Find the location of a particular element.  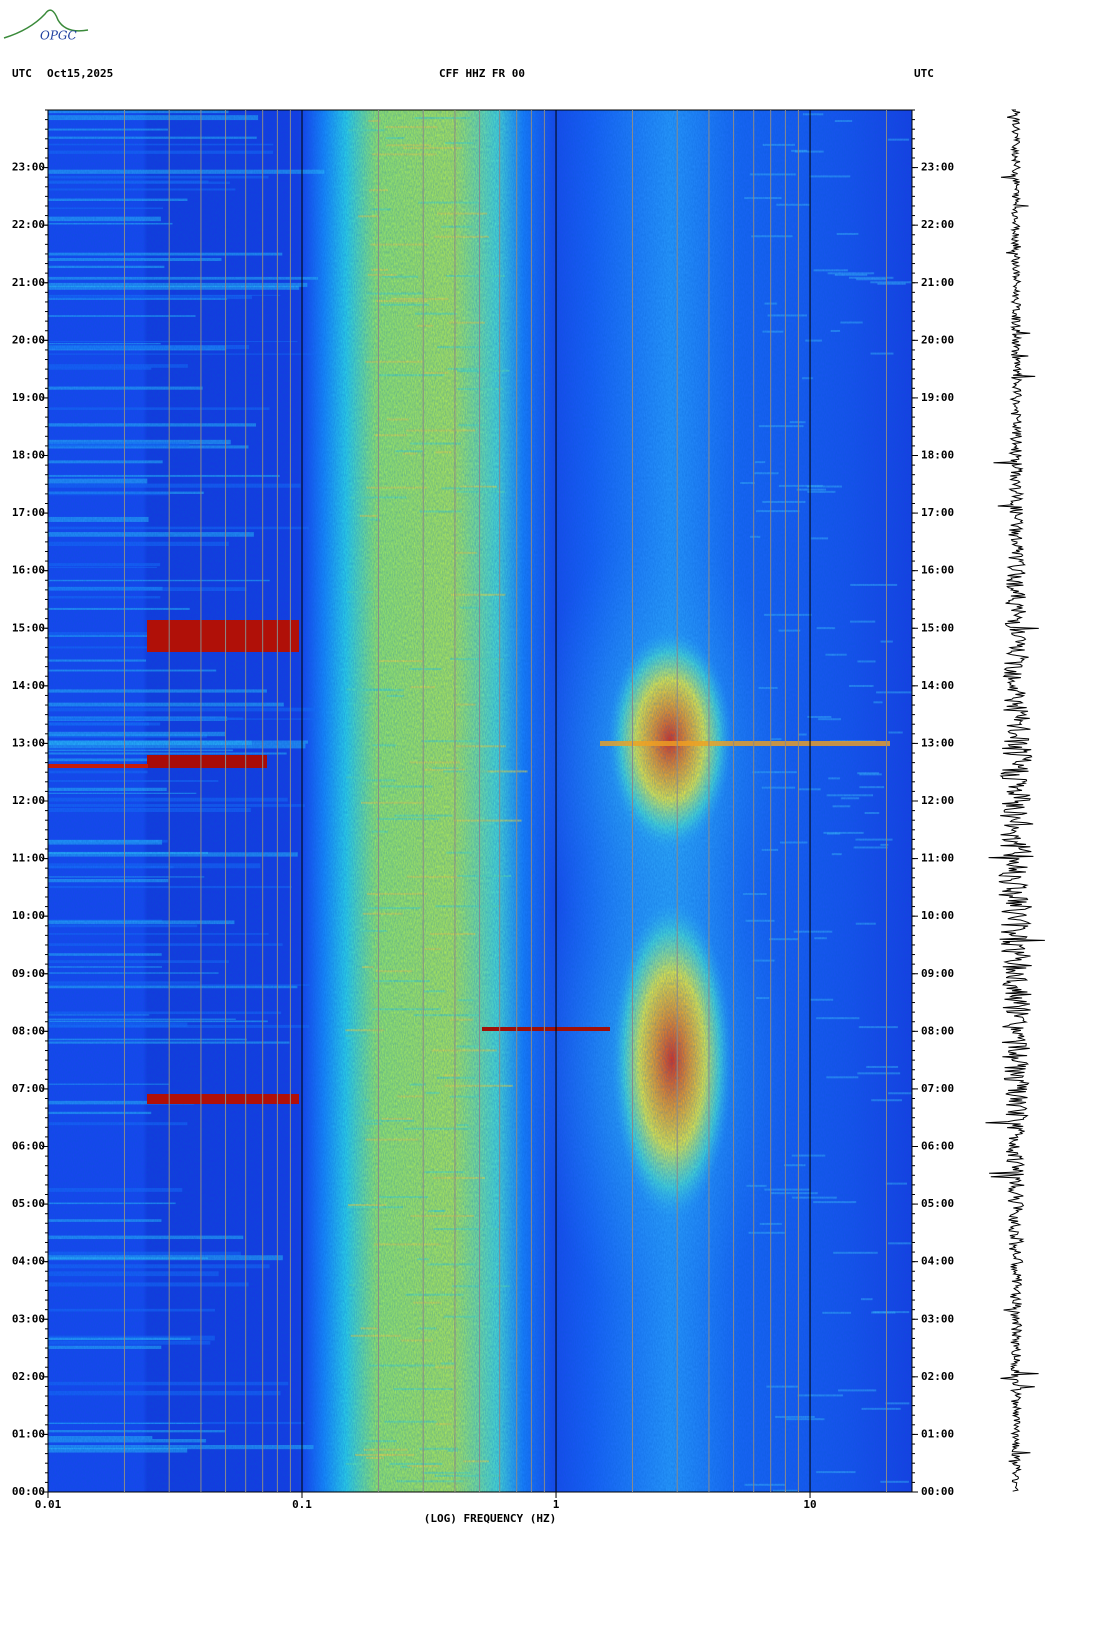

y-tick-label-right: 17:00 is located at coordinates (937, 512).